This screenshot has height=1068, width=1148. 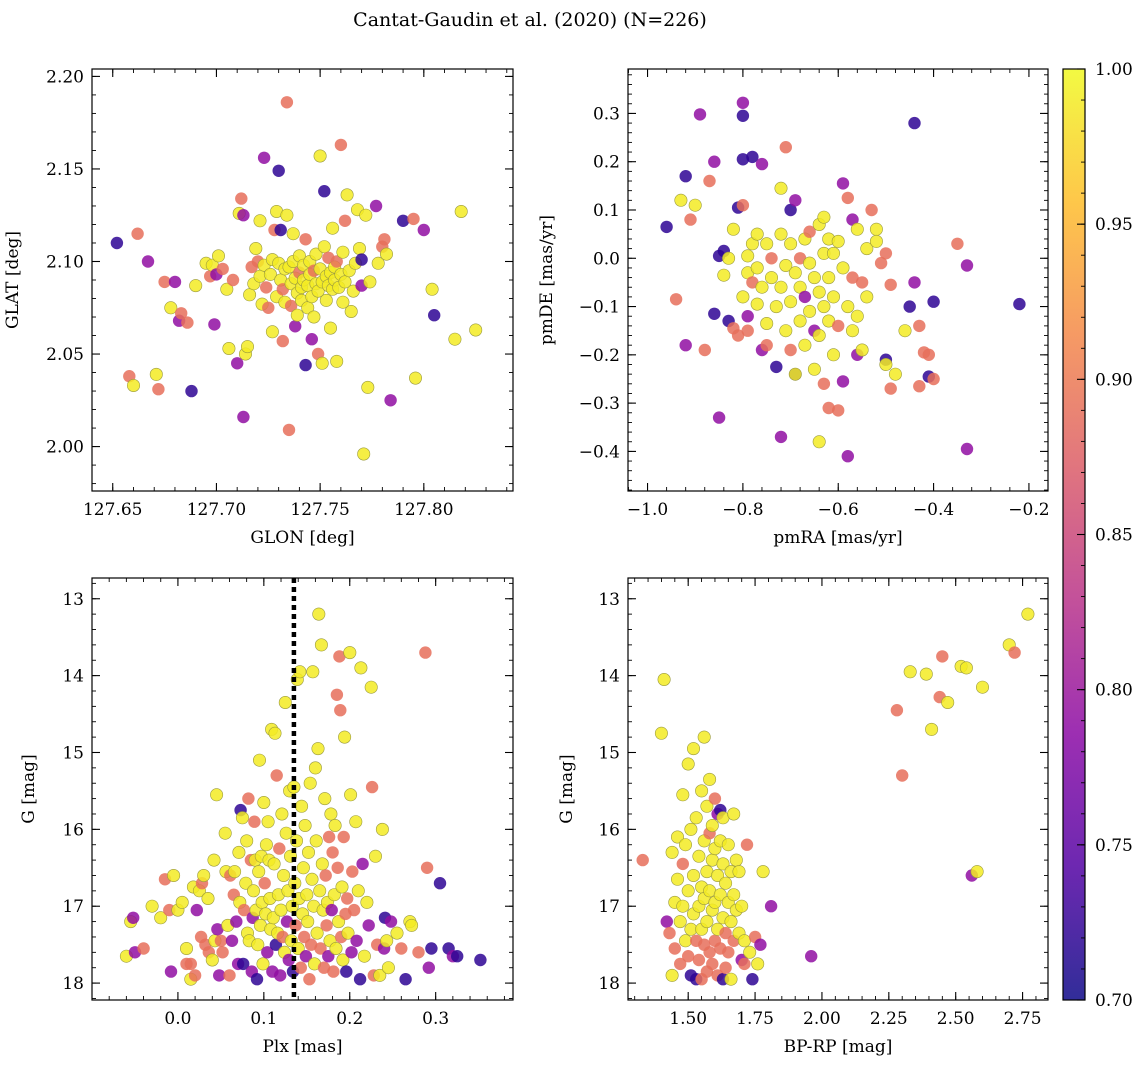 What do you see at coordinates (13, 280) in the screenshot?
I see `y-axis-label: GLAT [deg]` at bounding box center [13, 280].